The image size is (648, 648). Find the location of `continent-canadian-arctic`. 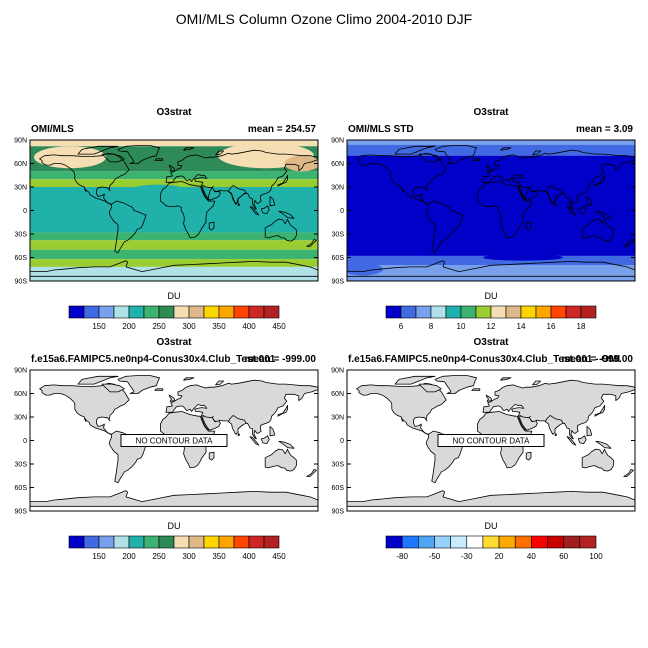

continent-canadian-arctic is located at coordinates (415, 380).